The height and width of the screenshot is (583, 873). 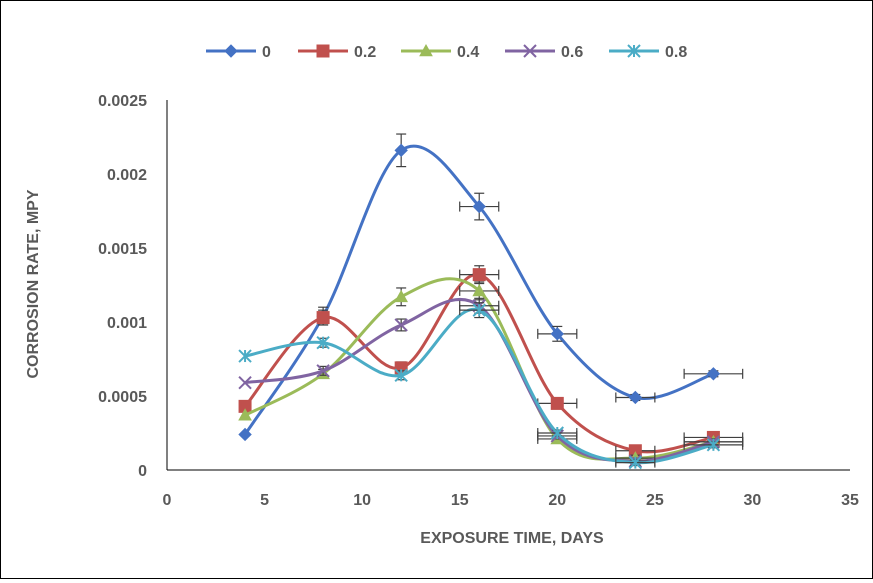 I want to click on legend-item-0: 0, so click(x=238, y=52).